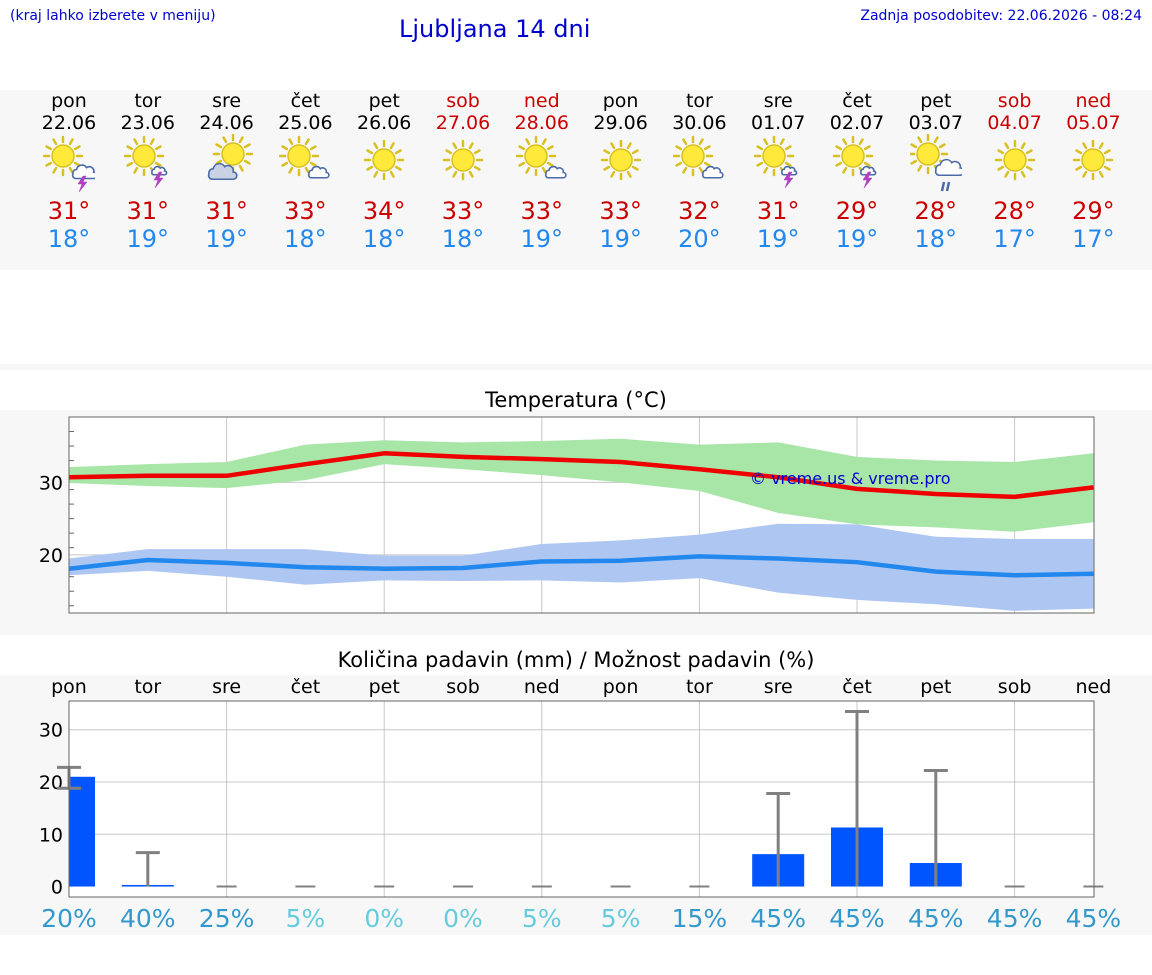 The image size is (1152, 975). What do you see at coordinates (1014, 211) in the screenshot?
I see `day-max-temp: 28°` at bounding box center [1014, 211].